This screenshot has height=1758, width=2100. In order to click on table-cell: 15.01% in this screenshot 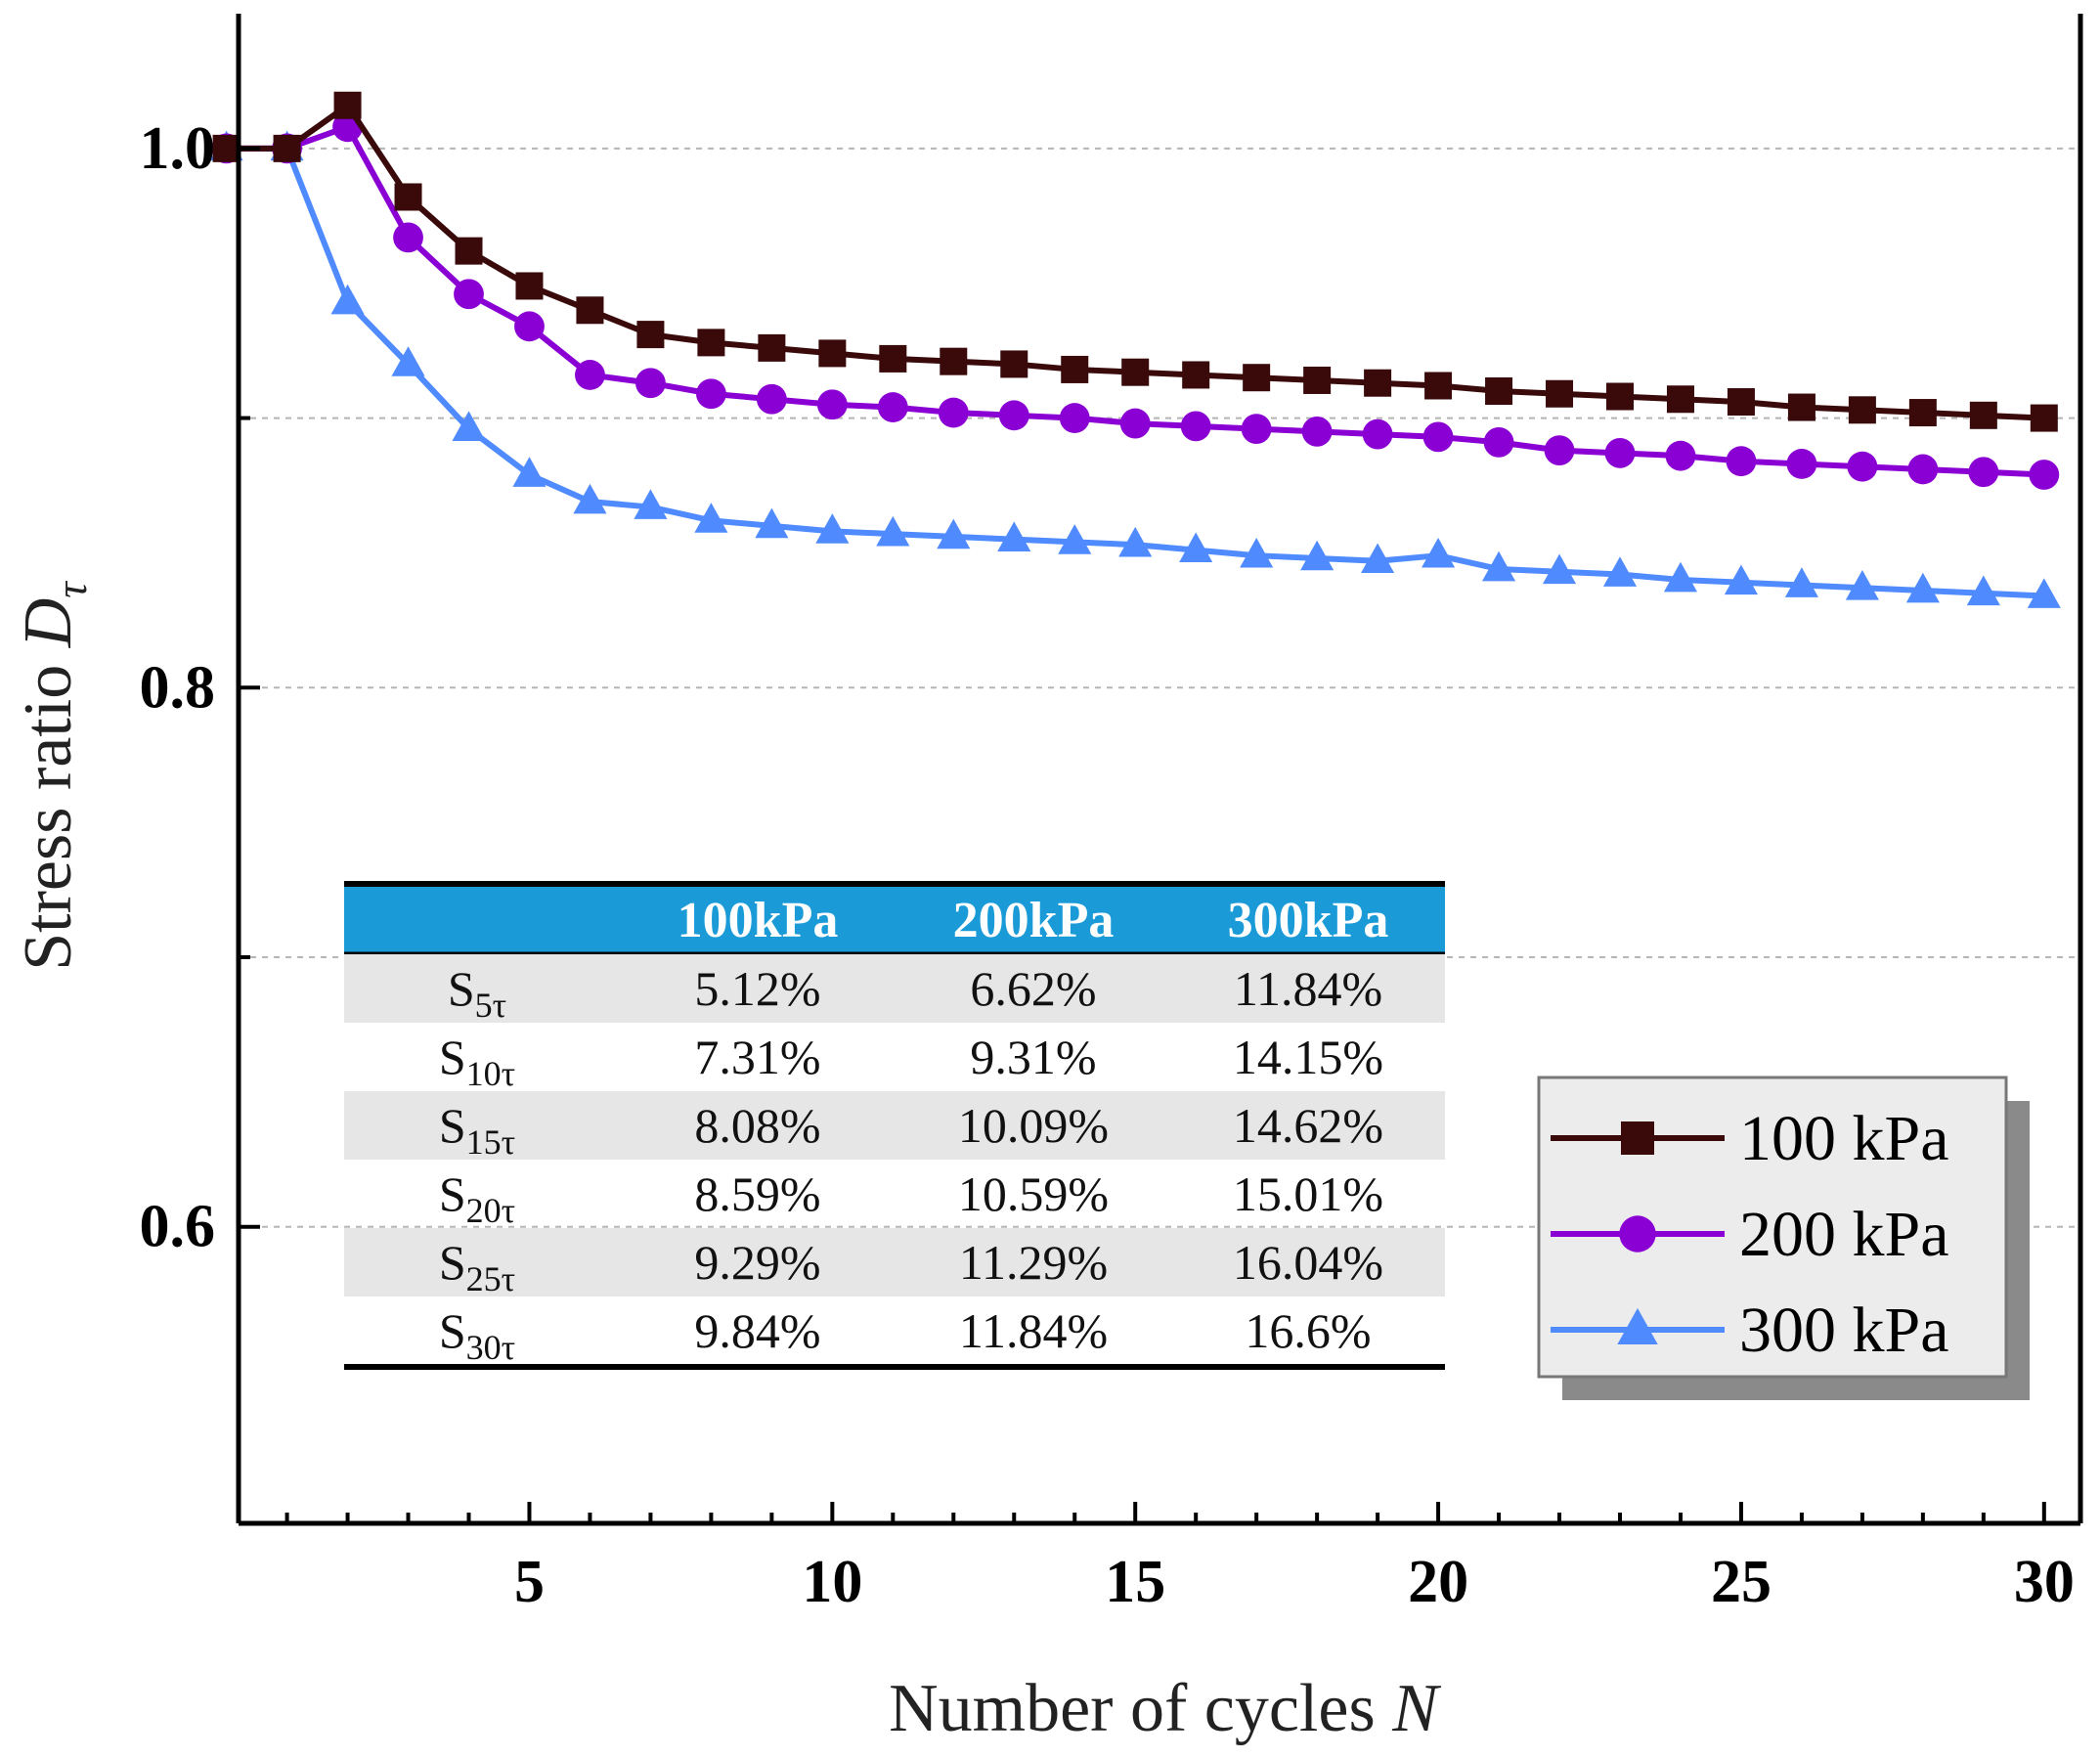, I will do `click(1308, 1193)`.